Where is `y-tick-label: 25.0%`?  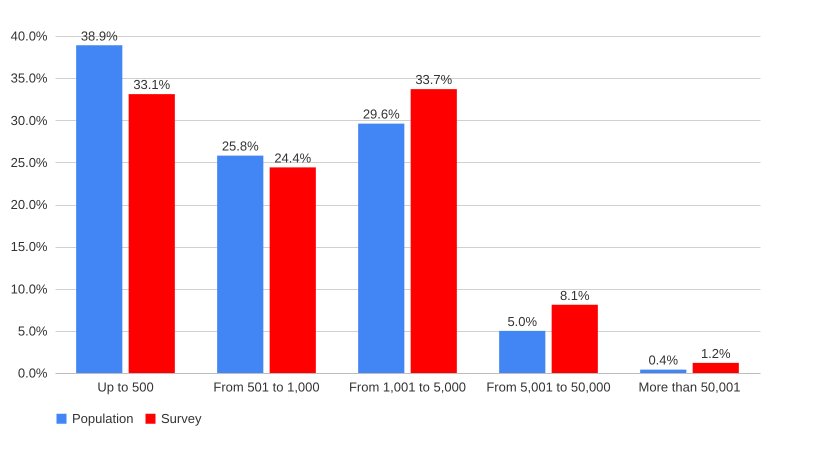
y-tick-label: 25.0% is located at coordinates (29, 162).